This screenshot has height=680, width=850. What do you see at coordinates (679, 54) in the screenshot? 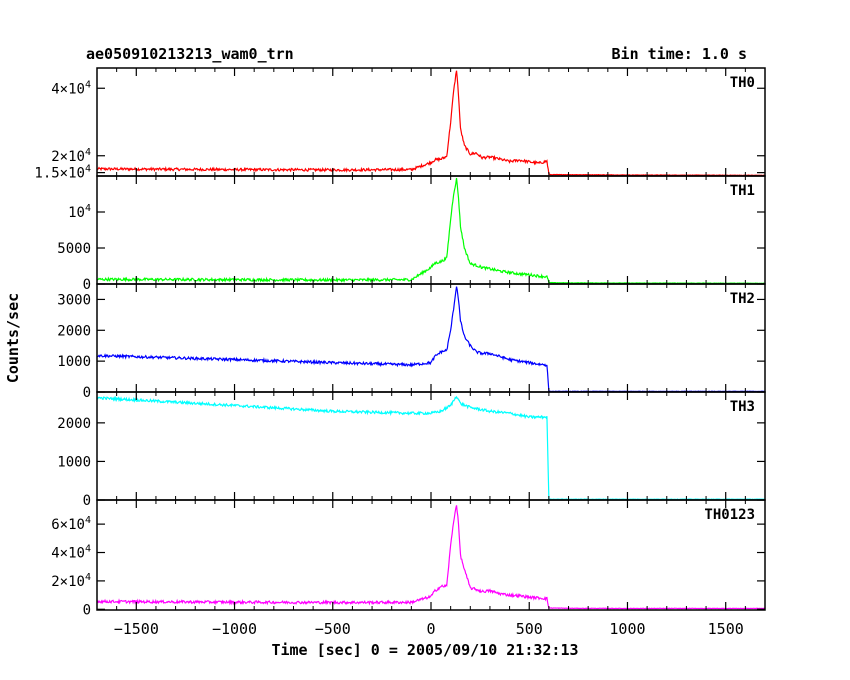
I see `bin-time-label: Bin time: 1.0 s` at bounding box center [679, 54].